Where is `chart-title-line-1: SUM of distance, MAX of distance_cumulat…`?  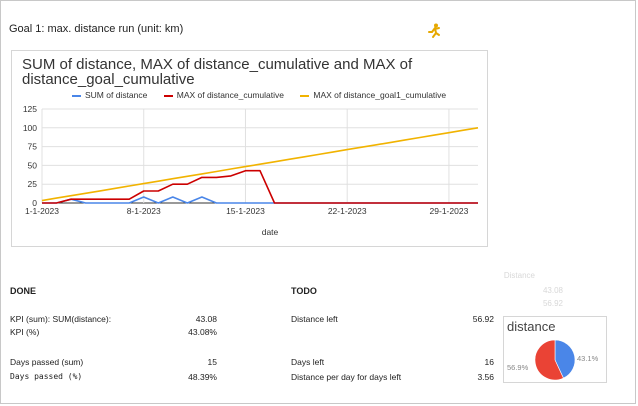
chart-title-line-1: SUM of distance, MAX of distance_cumulat… is located at coordinates (217, 64).